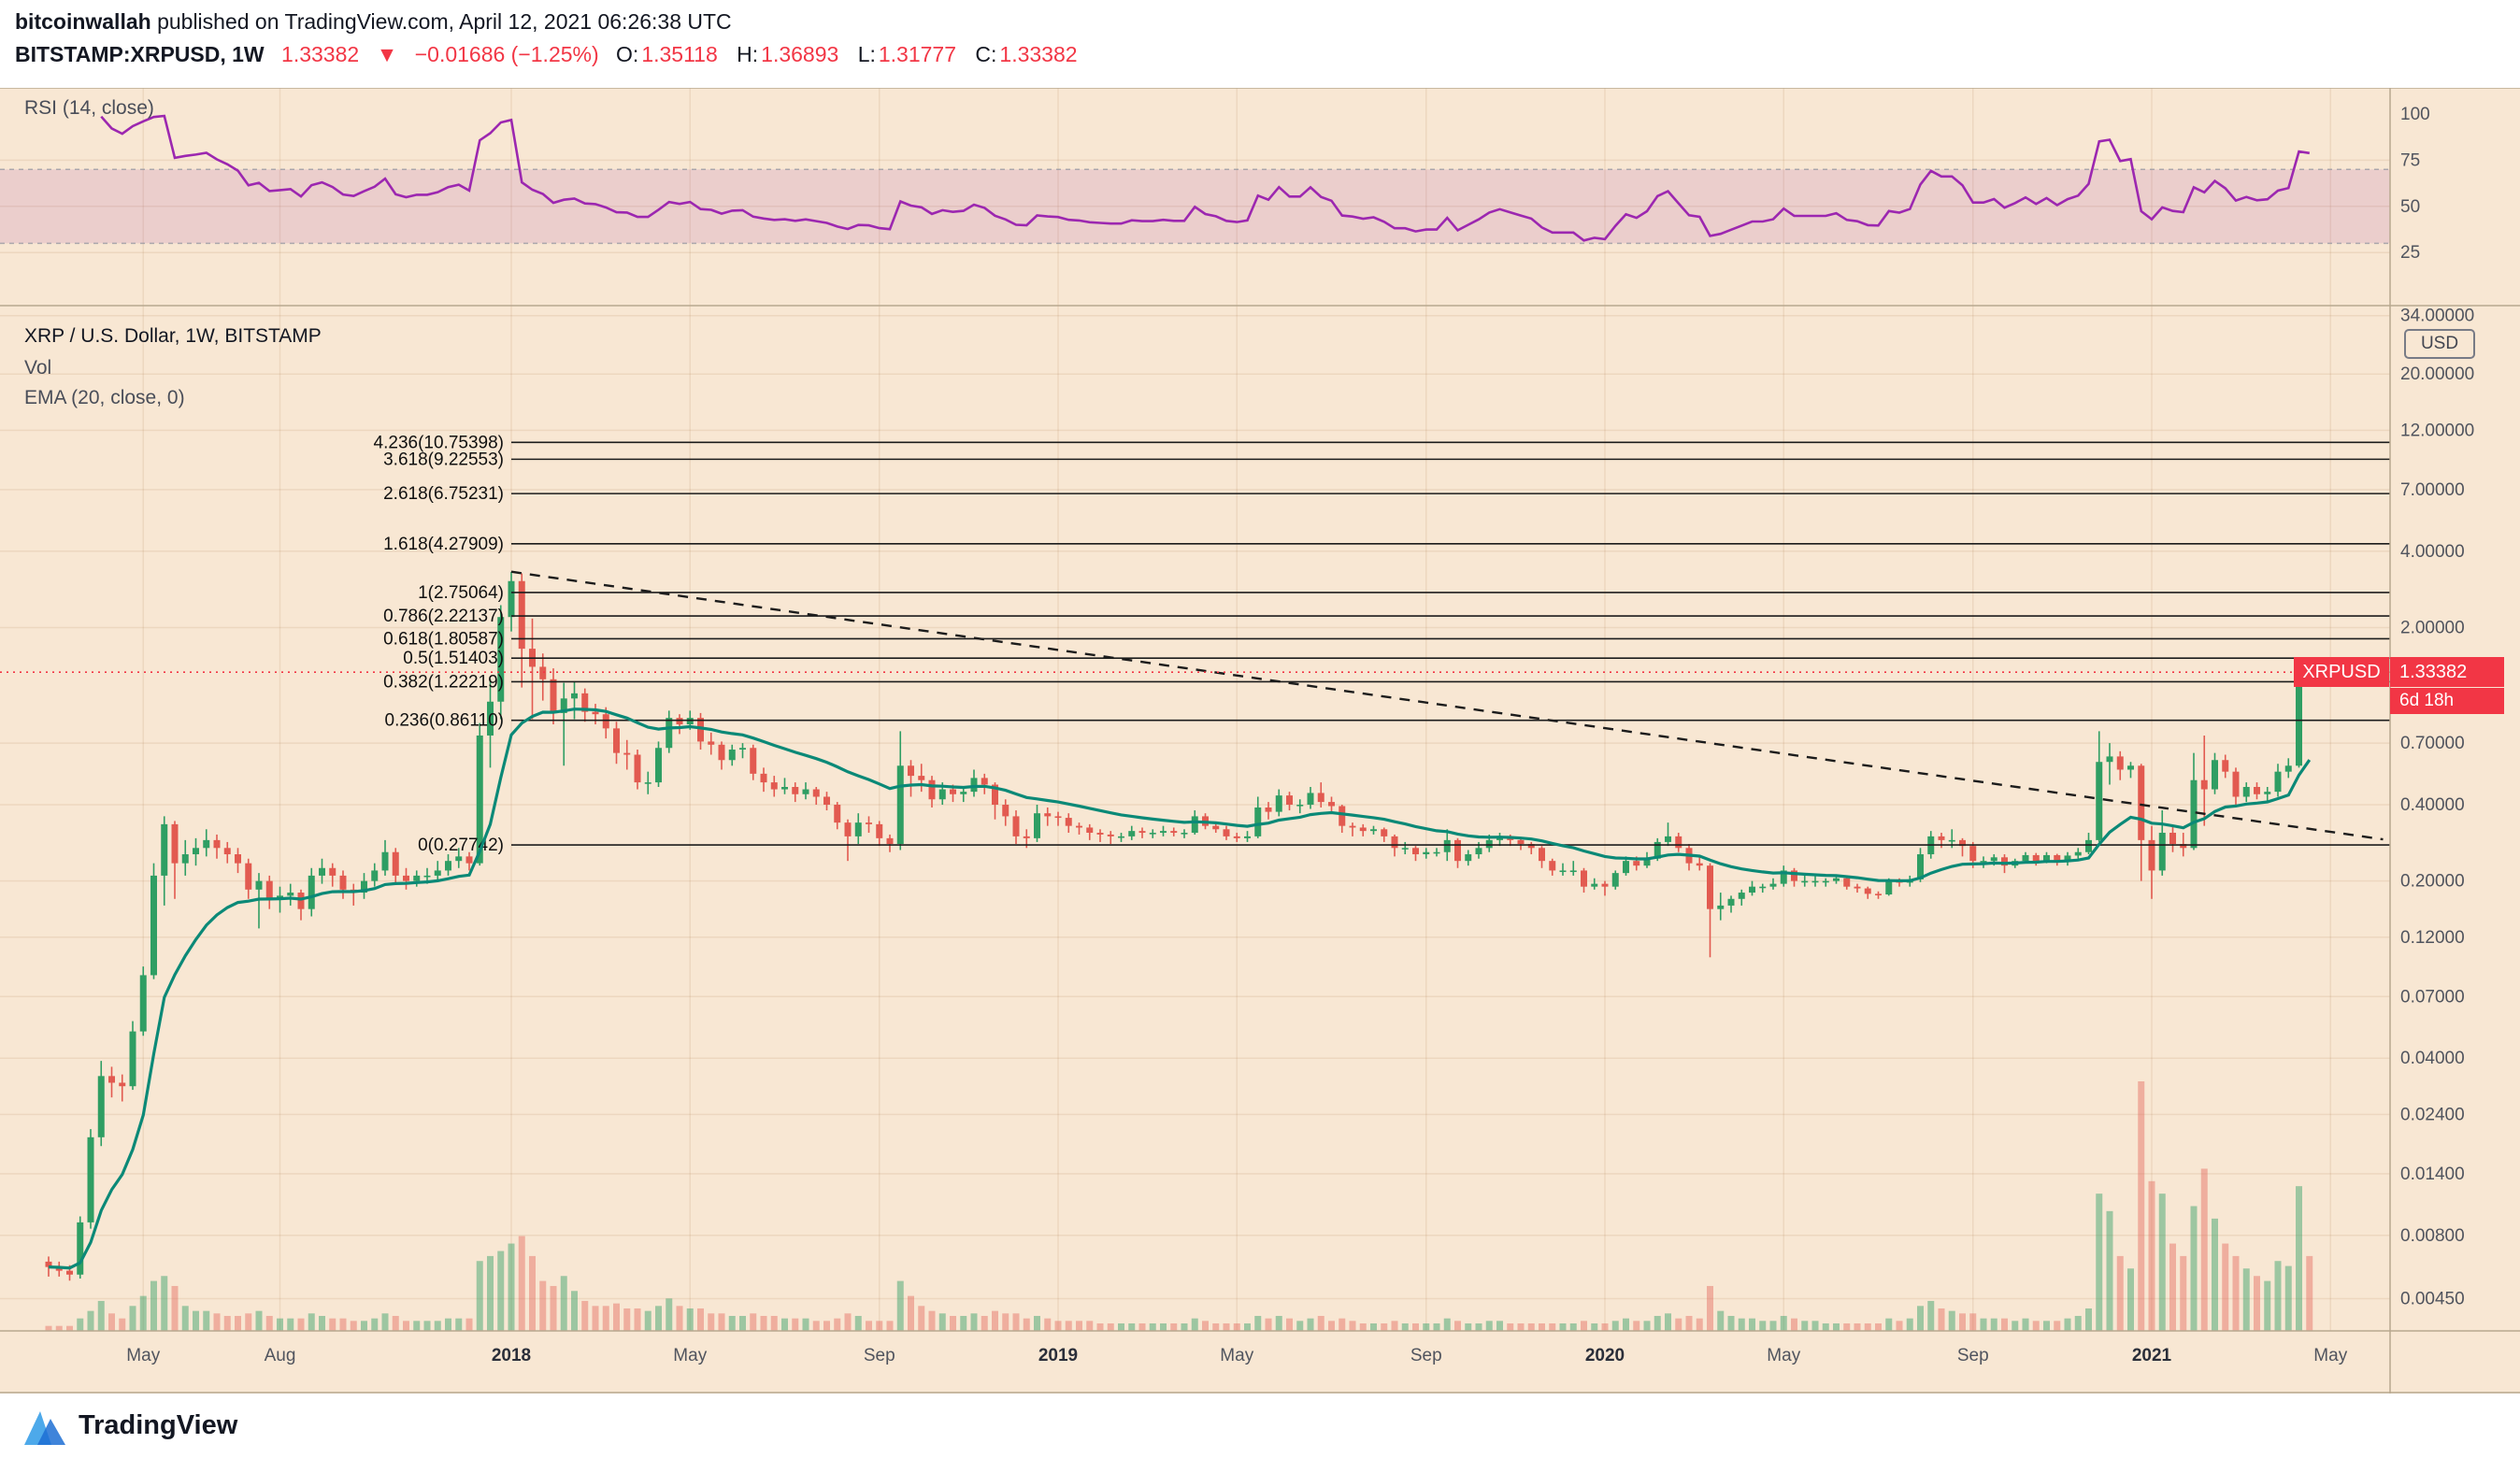 The image size is (2520, 1458). What do you see at coordinates (2432, 743) in the screenshot?
I see `svg-text: 0.70000` at bounding box center [2432, 743].